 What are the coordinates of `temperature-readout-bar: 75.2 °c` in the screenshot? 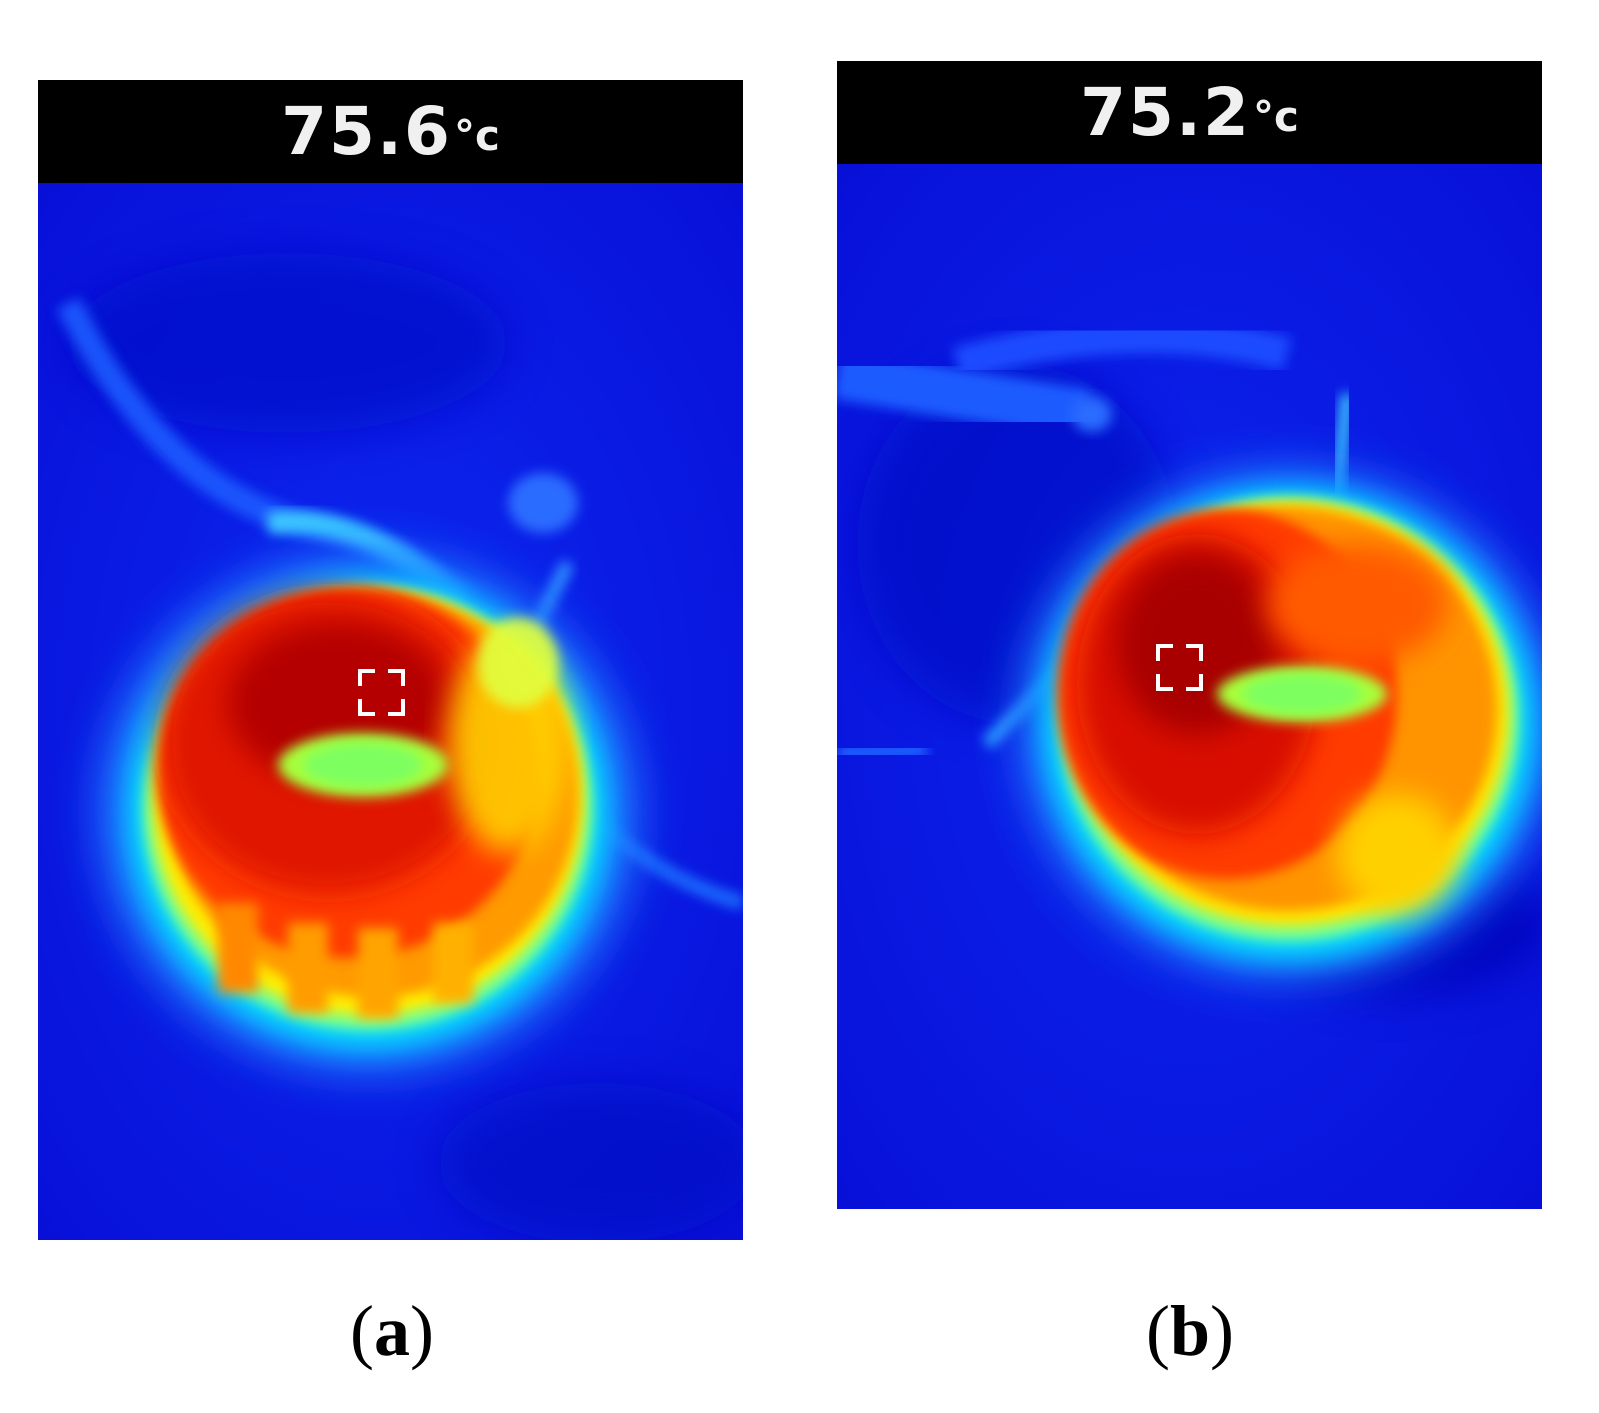 It's located at (1189, 112).